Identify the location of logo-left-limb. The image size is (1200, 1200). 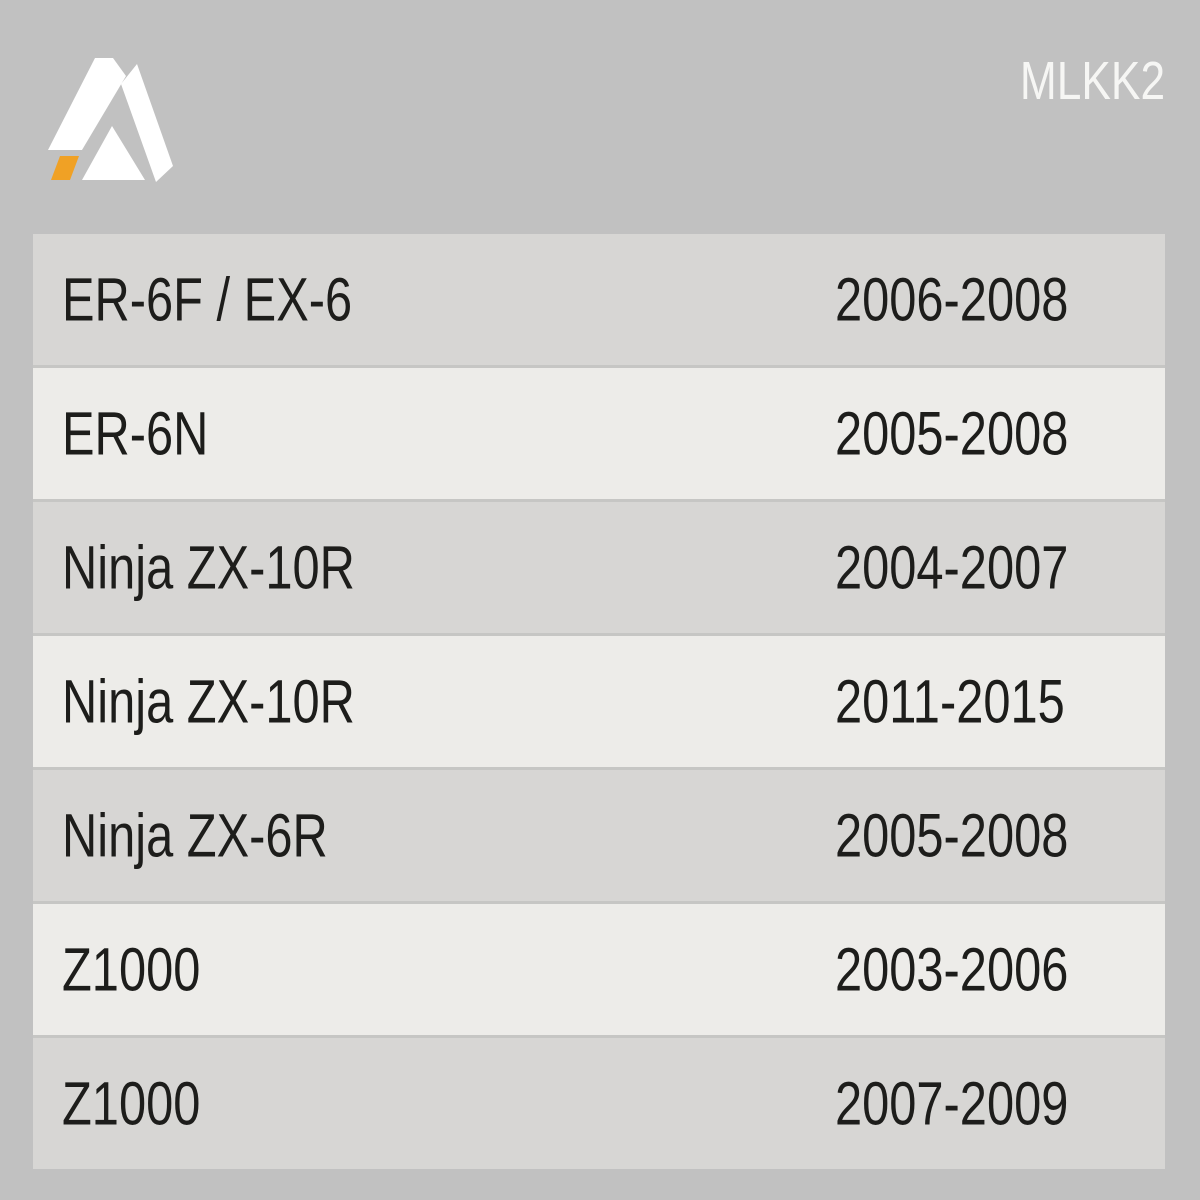
(87, 104).